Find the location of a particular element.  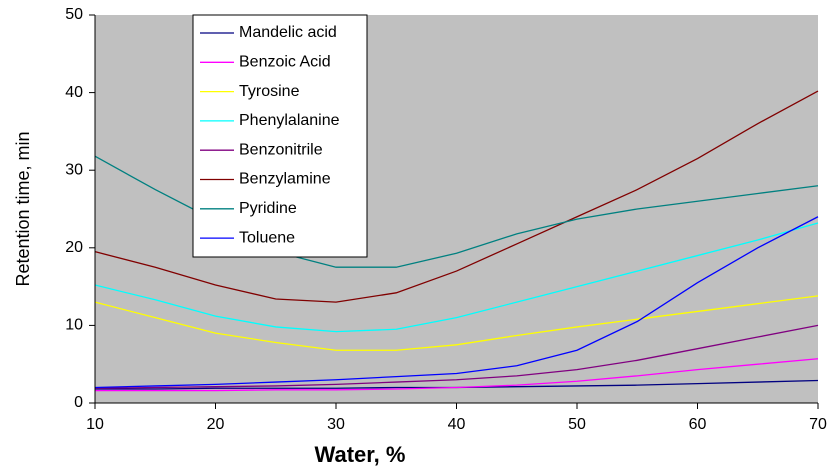

legend-box is located at coordinates (280, 136).